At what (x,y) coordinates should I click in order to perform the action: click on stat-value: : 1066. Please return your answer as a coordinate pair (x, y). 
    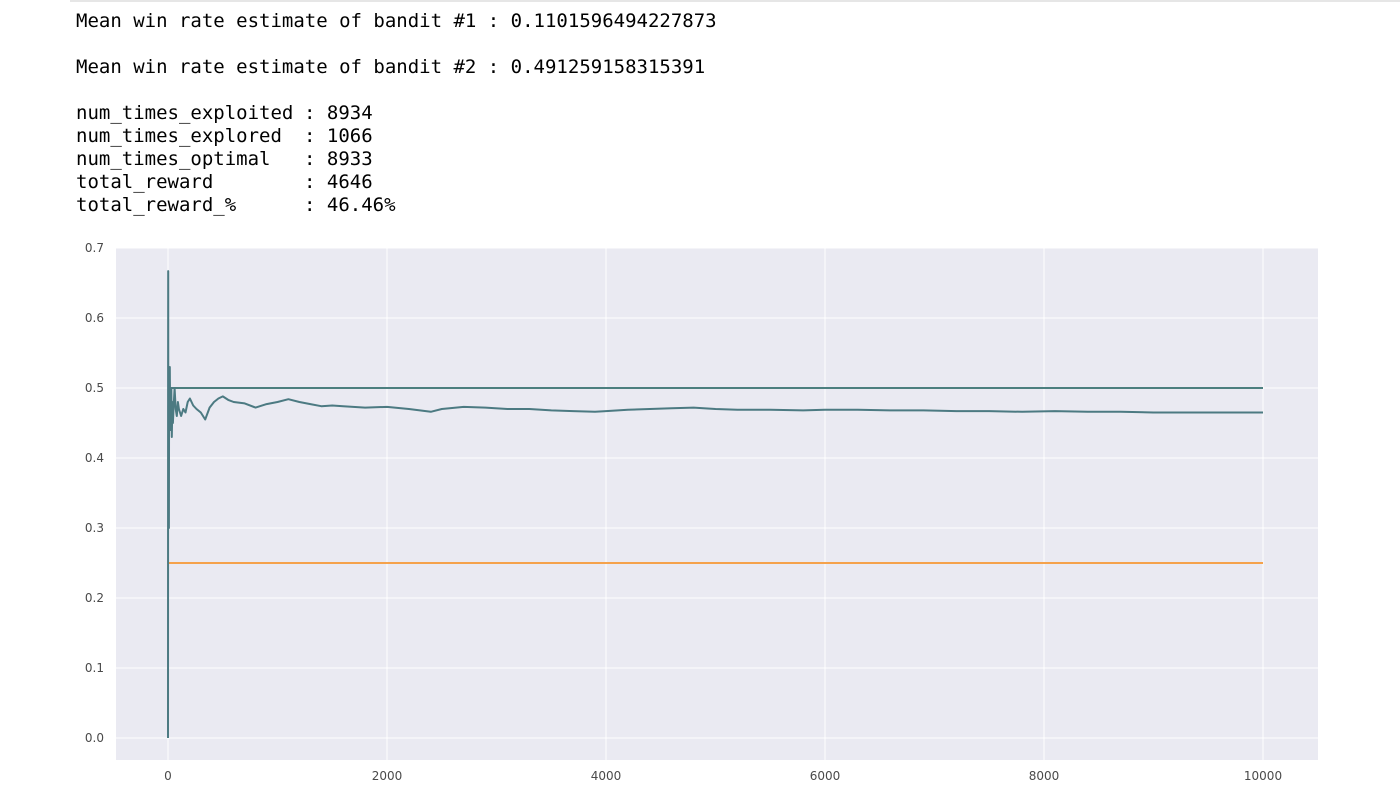
    Looking at the image, I should click on (338, 136).